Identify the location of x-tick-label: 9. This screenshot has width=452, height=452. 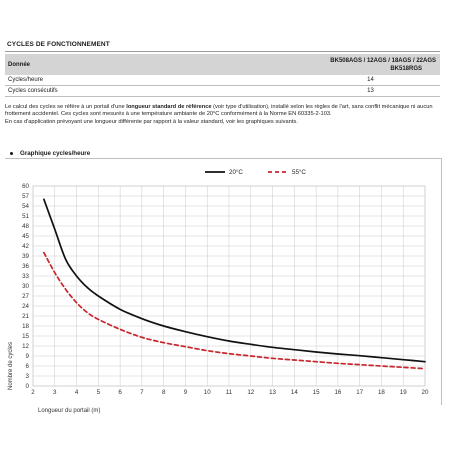
(186, 392).